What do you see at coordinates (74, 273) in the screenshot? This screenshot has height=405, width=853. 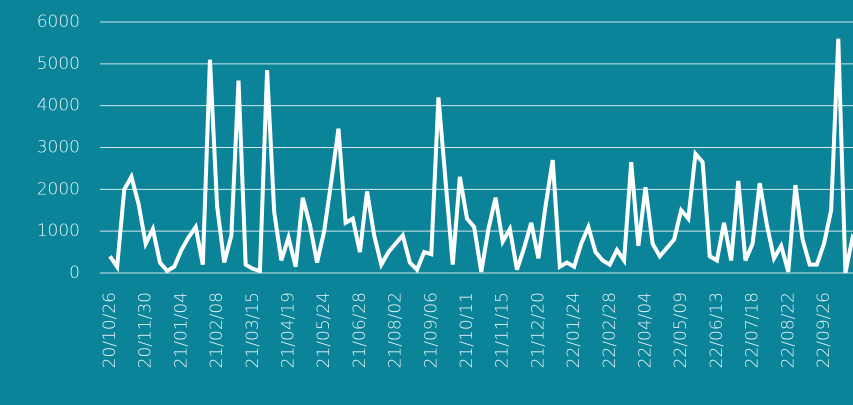 I see `y-tick-label: 0` at bounding box center [74, 273].